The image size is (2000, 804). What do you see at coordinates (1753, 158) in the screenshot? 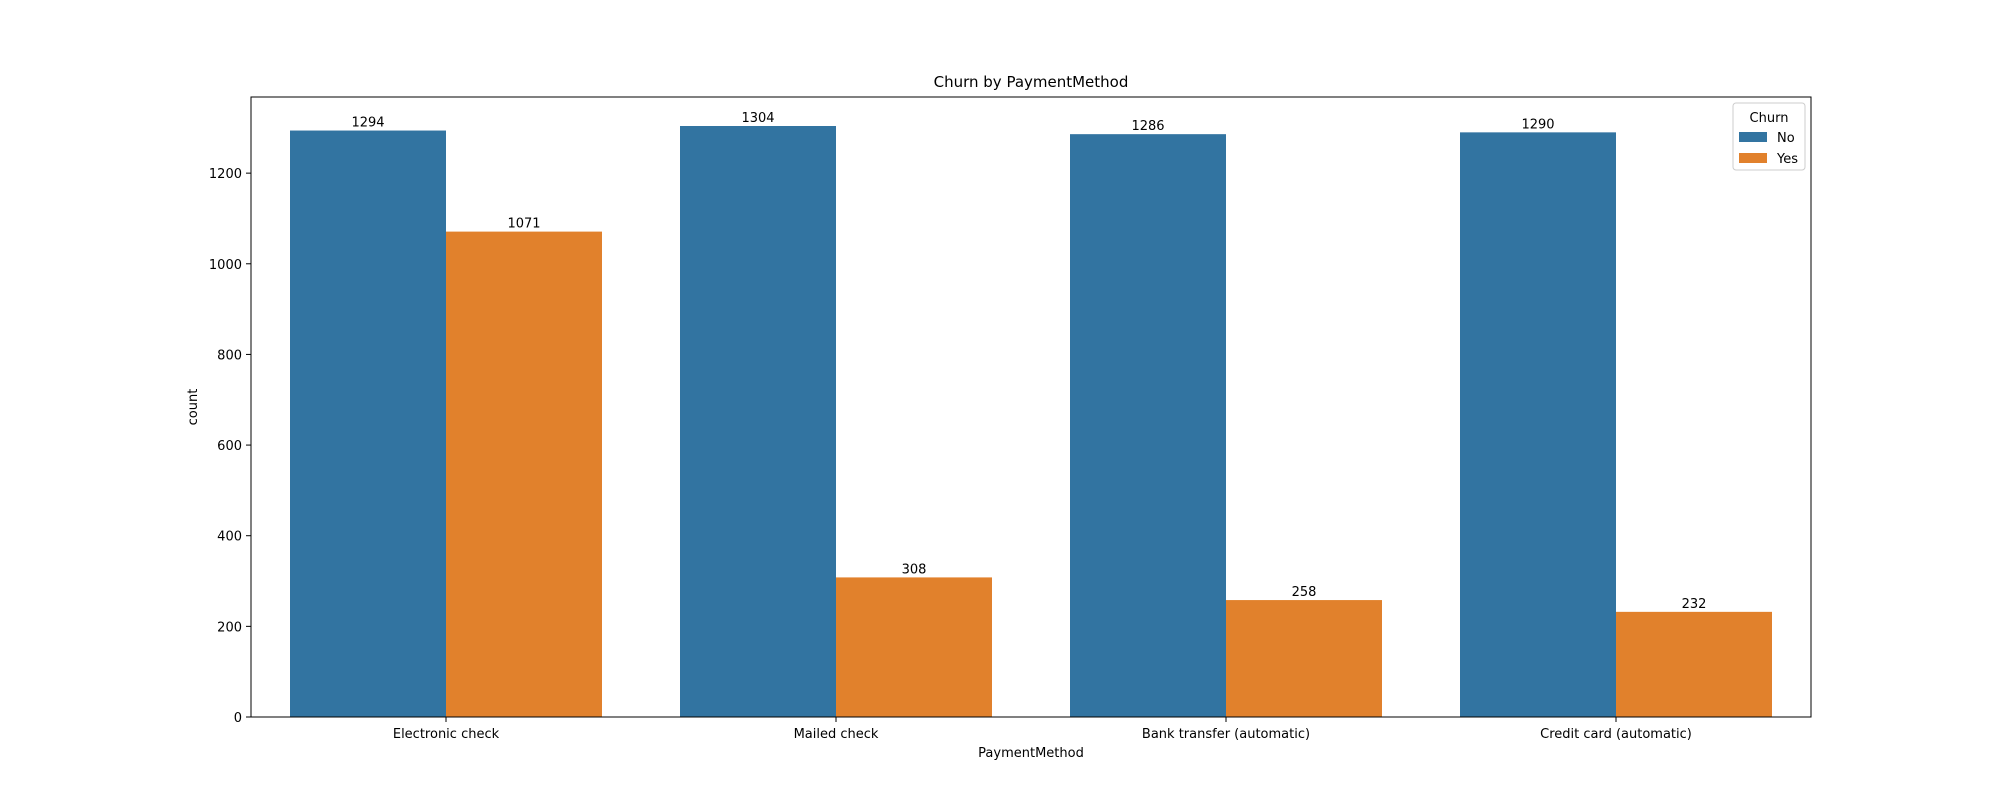
I see `legend-swatch-yes` at bounding box center [1753, 158].